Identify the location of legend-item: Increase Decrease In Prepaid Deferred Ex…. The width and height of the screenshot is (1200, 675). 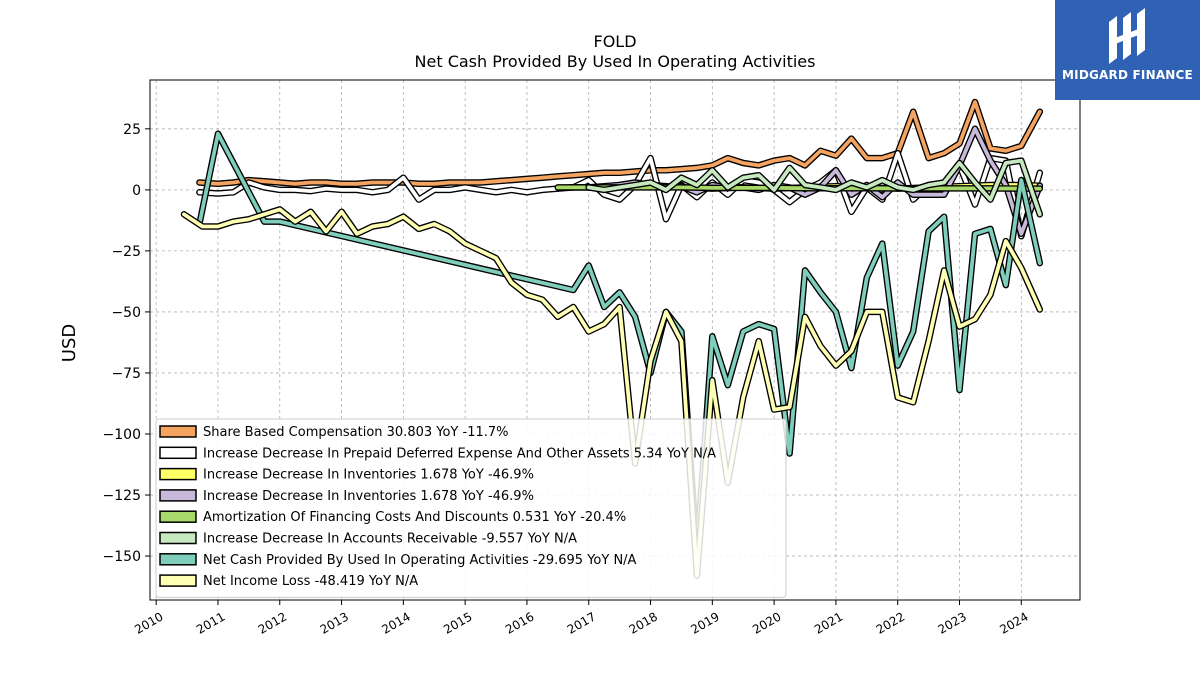
(437, 453).